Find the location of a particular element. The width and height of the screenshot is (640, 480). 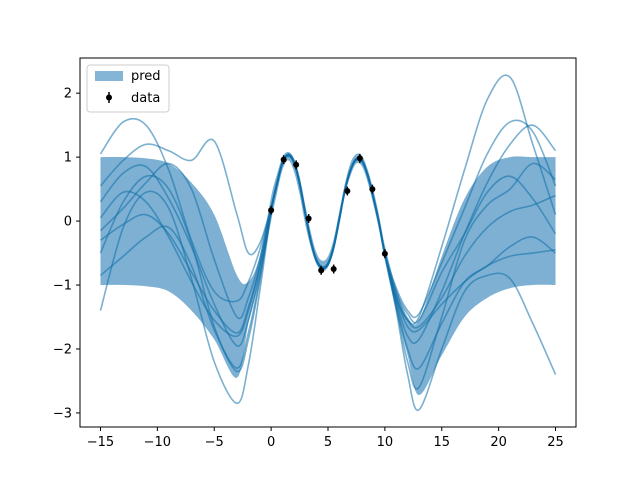

legend-pred-swatch is located at coordinates (109, 76).